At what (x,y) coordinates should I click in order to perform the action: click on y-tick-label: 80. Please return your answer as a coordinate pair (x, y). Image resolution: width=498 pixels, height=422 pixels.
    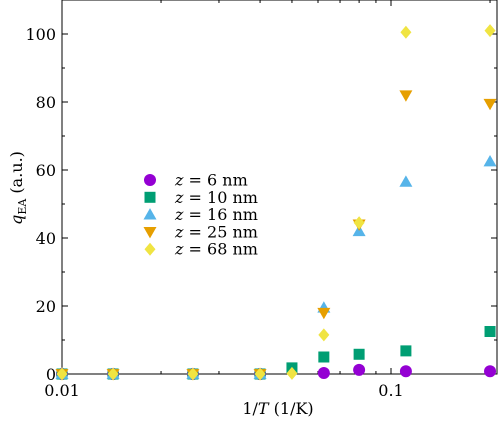
    Looking at the image, I should click on (46, 102).